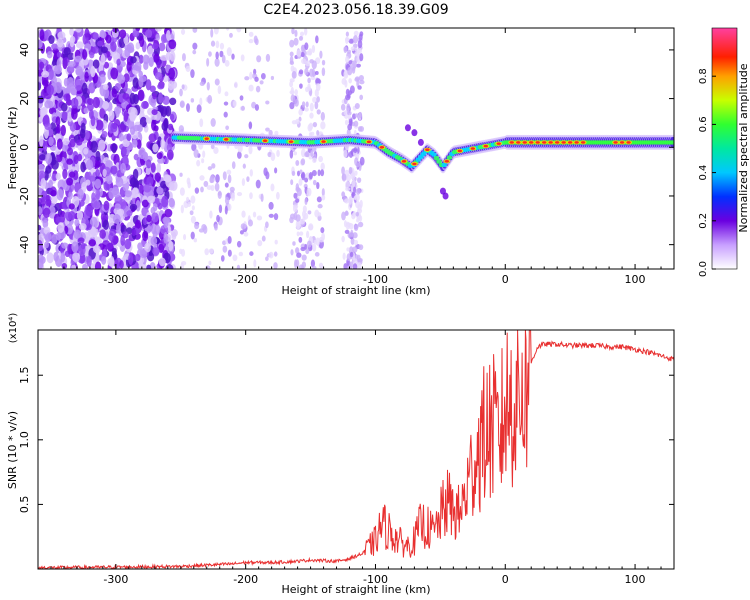  Describe the element at coordinates (703, 124) in the screenshot. I see `colorbar-tick-label: 0.6` at that location.